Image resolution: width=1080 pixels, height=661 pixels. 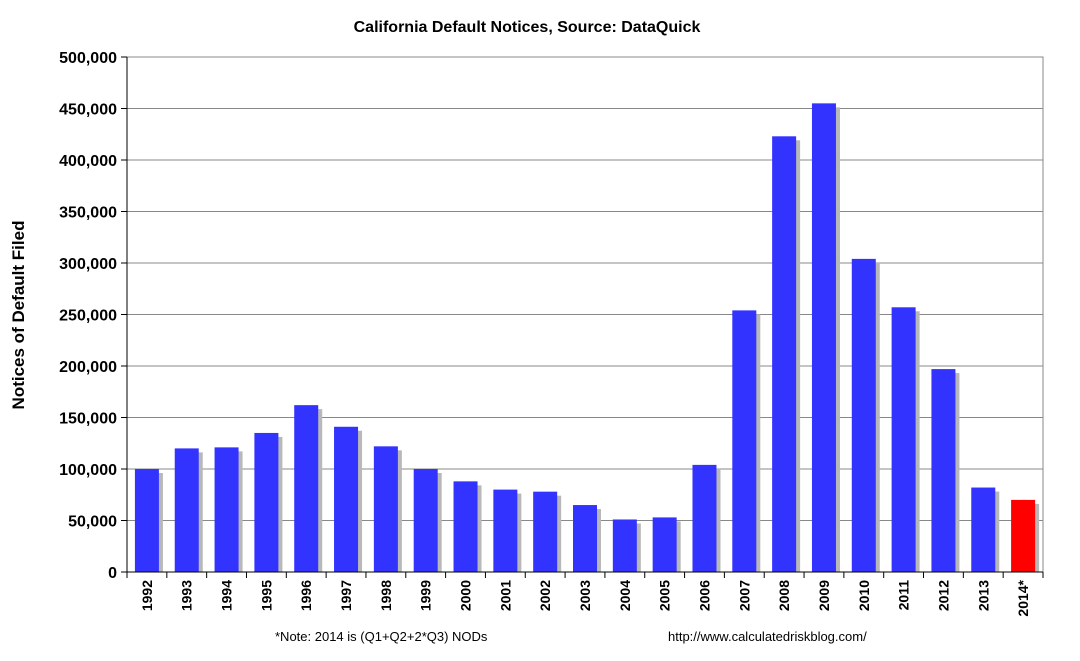 I want to click on bar-2014, so click(x=1023, y=535).